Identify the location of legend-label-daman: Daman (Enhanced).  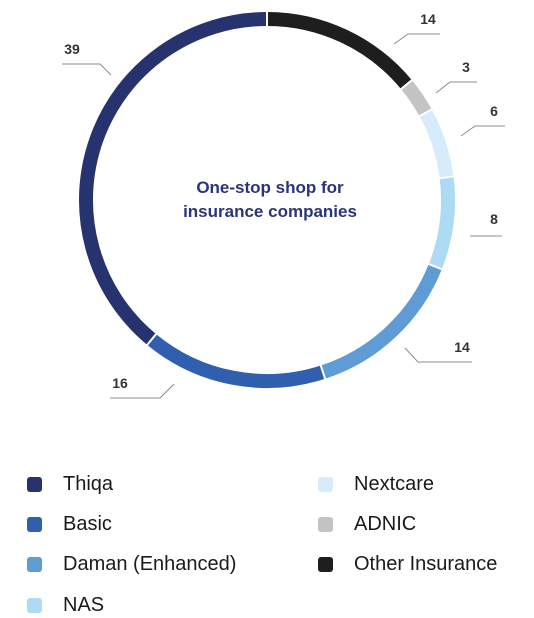
(150, 563).